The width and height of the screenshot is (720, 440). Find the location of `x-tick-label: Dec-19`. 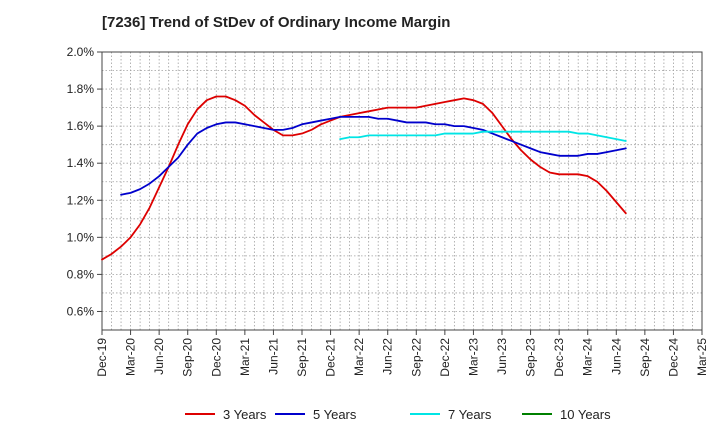

x-tick-label: Dec-19 is located at coordinates (102, 357).